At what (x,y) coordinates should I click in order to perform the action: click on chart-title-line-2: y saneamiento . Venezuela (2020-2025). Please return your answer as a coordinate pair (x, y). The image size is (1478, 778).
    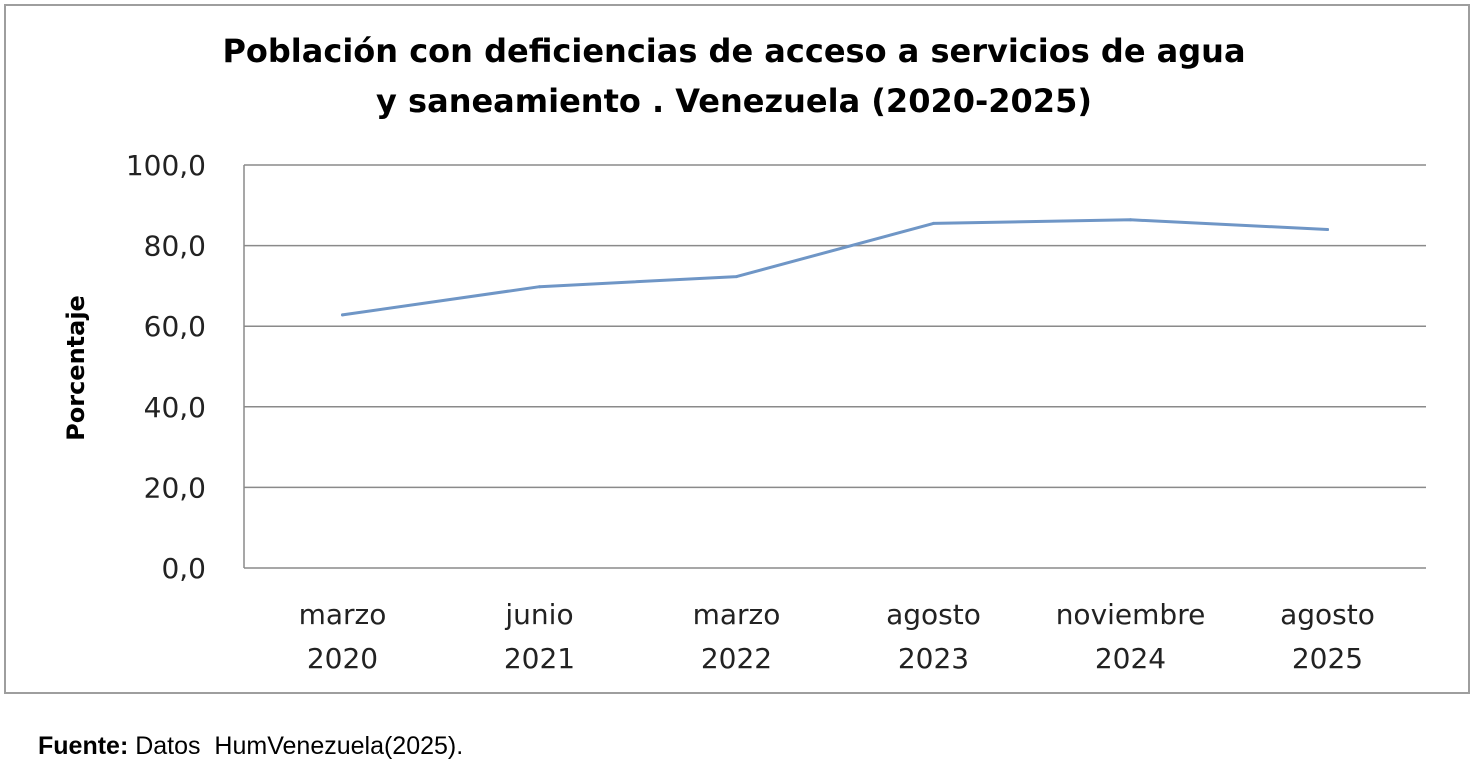
    Looking at the image, I should click on (734, 101).